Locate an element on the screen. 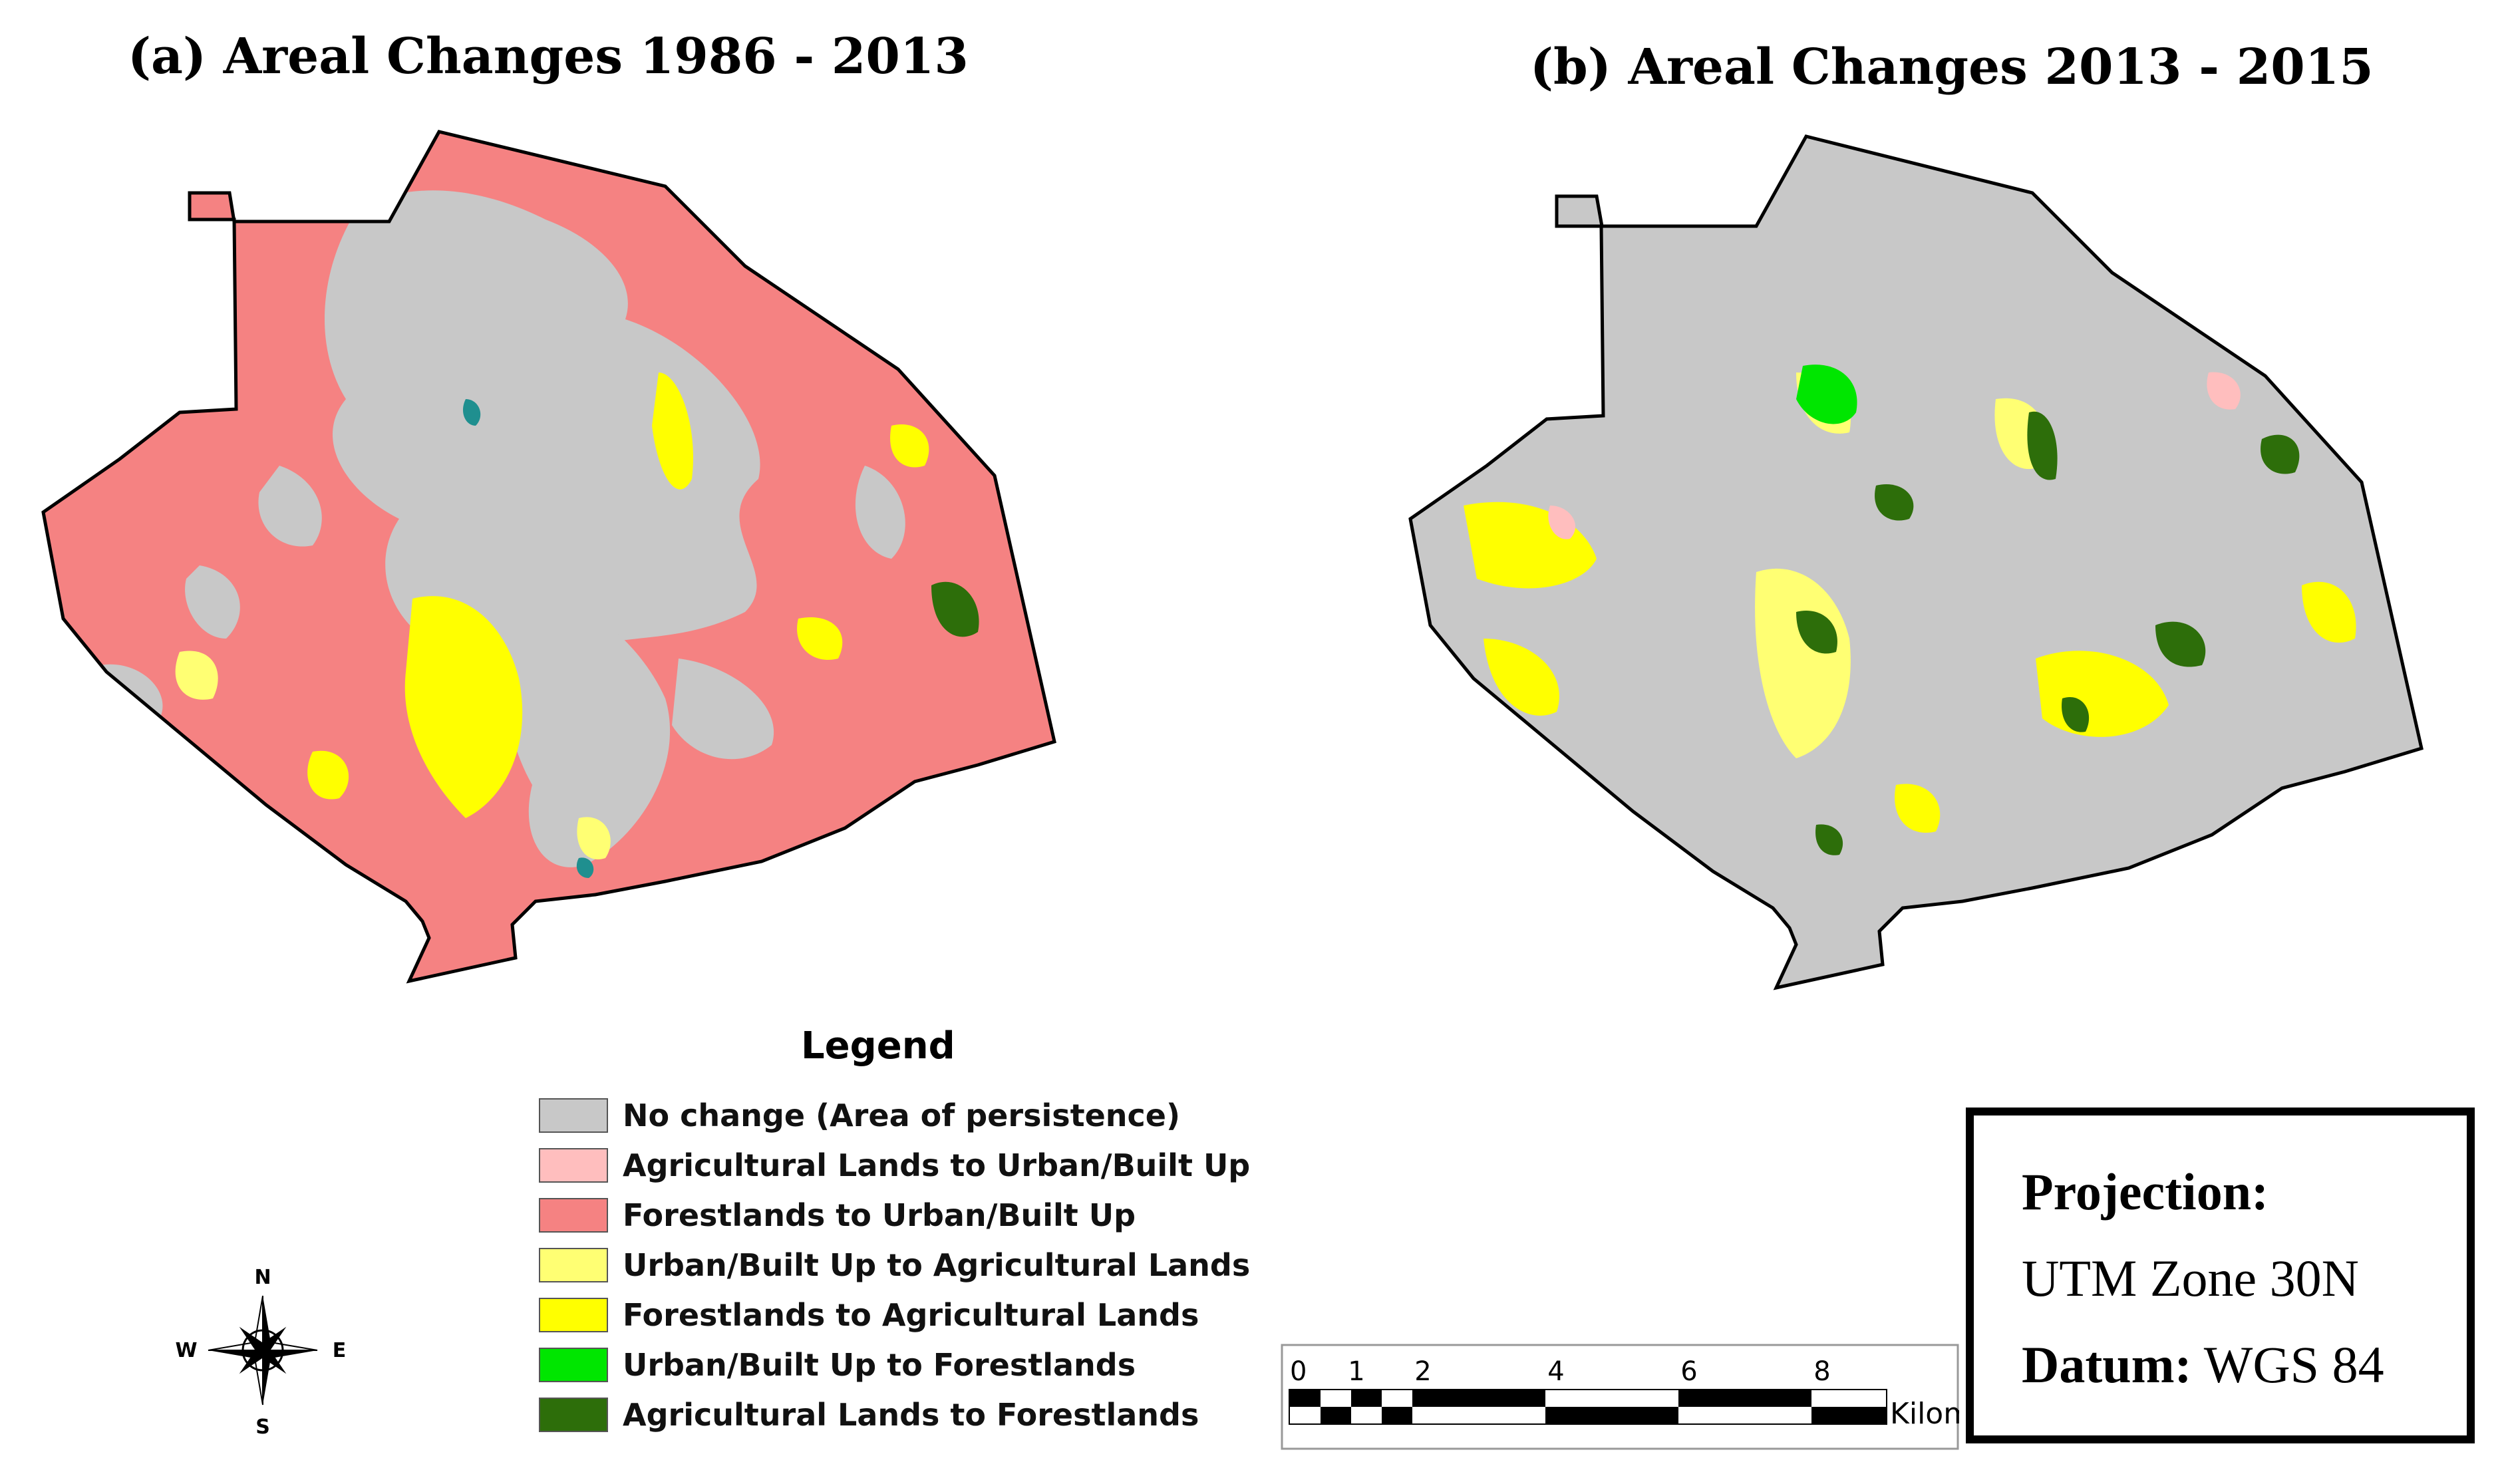 This screenshot has height=1484, width=2504. legend-label: Forestlands to Urban/Built Up is located at coordinates (879, 1215).